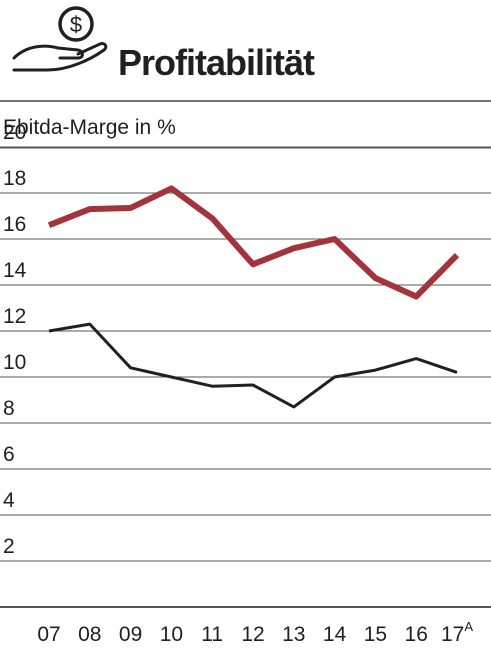 This screenshot has height=650, width=491. Describe the element at coordinates (216, 62) in the screenshot. I see `chart-title: Profitabilität` at that location.